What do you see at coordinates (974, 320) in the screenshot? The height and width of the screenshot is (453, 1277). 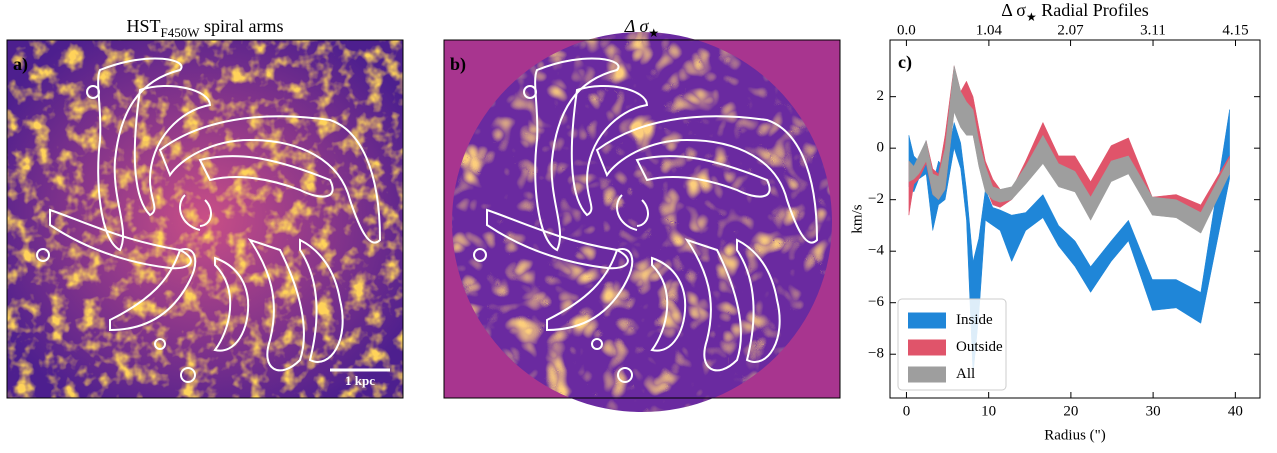 I see `legend-label: Inside` at bounding box center [974, 320].